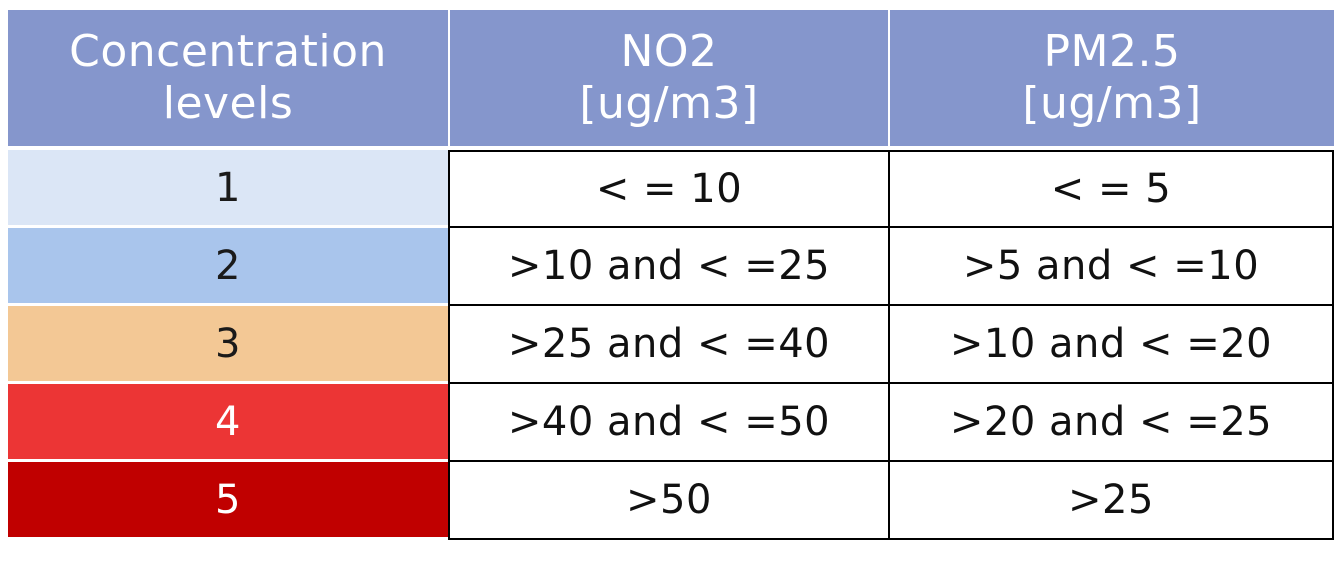 This screenshot has height=566, width=1335. I want to click on no2-value-level-3: >25 and < =40, so click(668, 345).